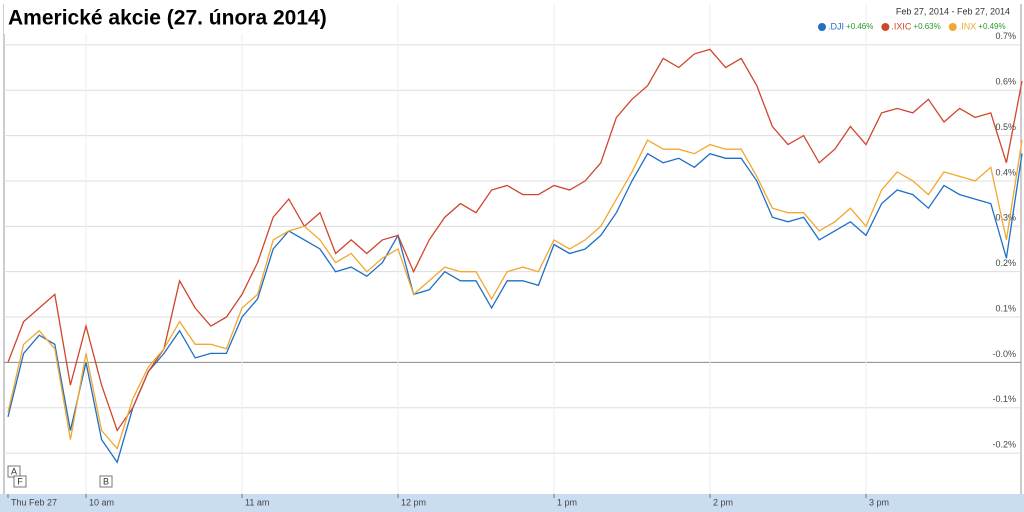 This screenshot has width=1024, height=512. Describe the element at coordinates (1005, 218) in the screenshot. I see `y-tick-label: 0.3%` at that location.